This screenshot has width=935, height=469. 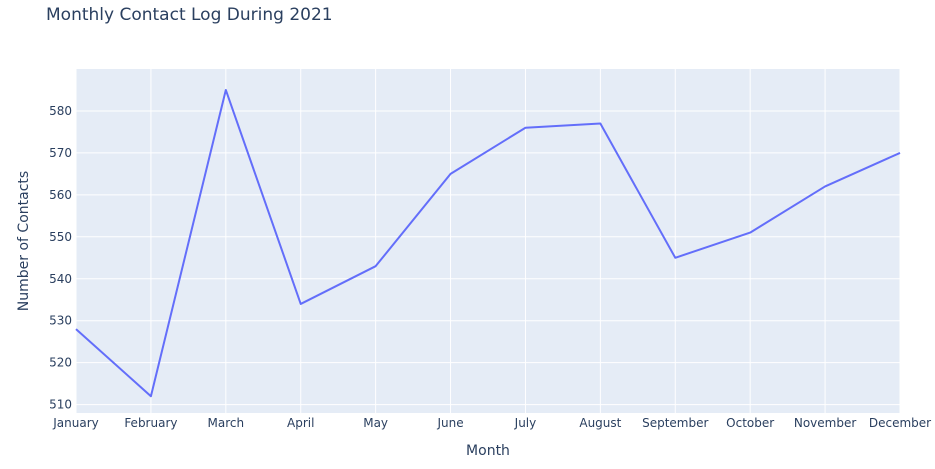 What do you see at coordinates (60, 195) in the screenshot?
I see `y-tick-label: 560` at bounding box center [60, 195].